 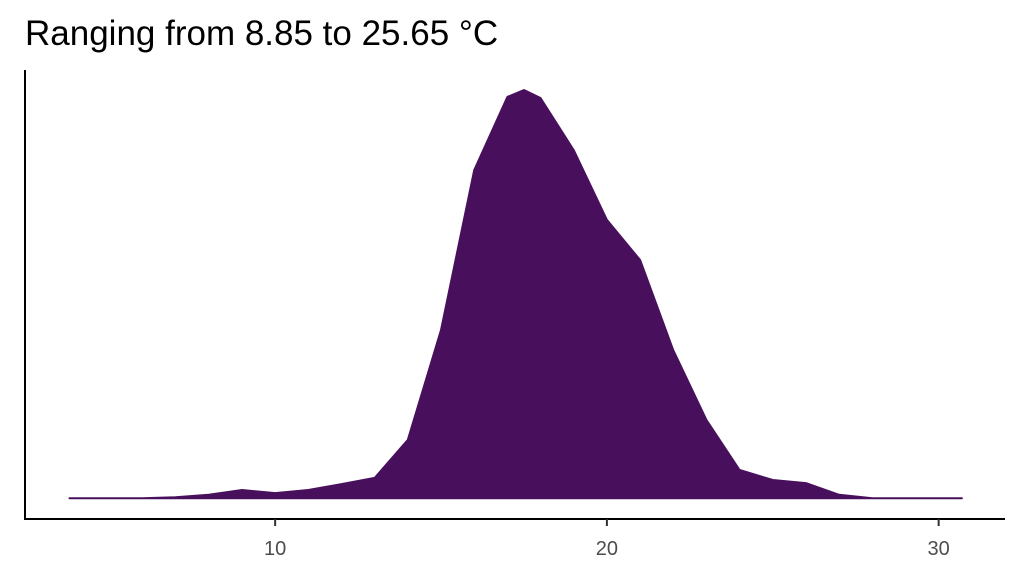 What do you see at coordinates (607, 549) in the screenshot?
I see `x-tick-label: 20` at bounding box center [607, 549].